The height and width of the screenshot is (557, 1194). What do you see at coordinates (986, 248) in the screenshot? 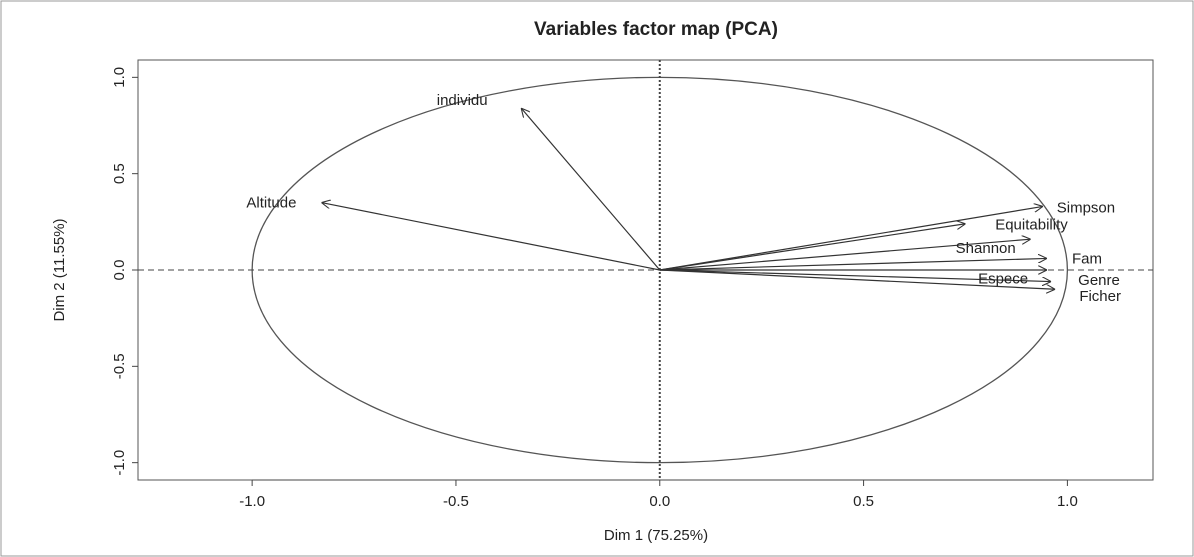
I see `variable-label: Shannon` at bounding box center [986, 248].